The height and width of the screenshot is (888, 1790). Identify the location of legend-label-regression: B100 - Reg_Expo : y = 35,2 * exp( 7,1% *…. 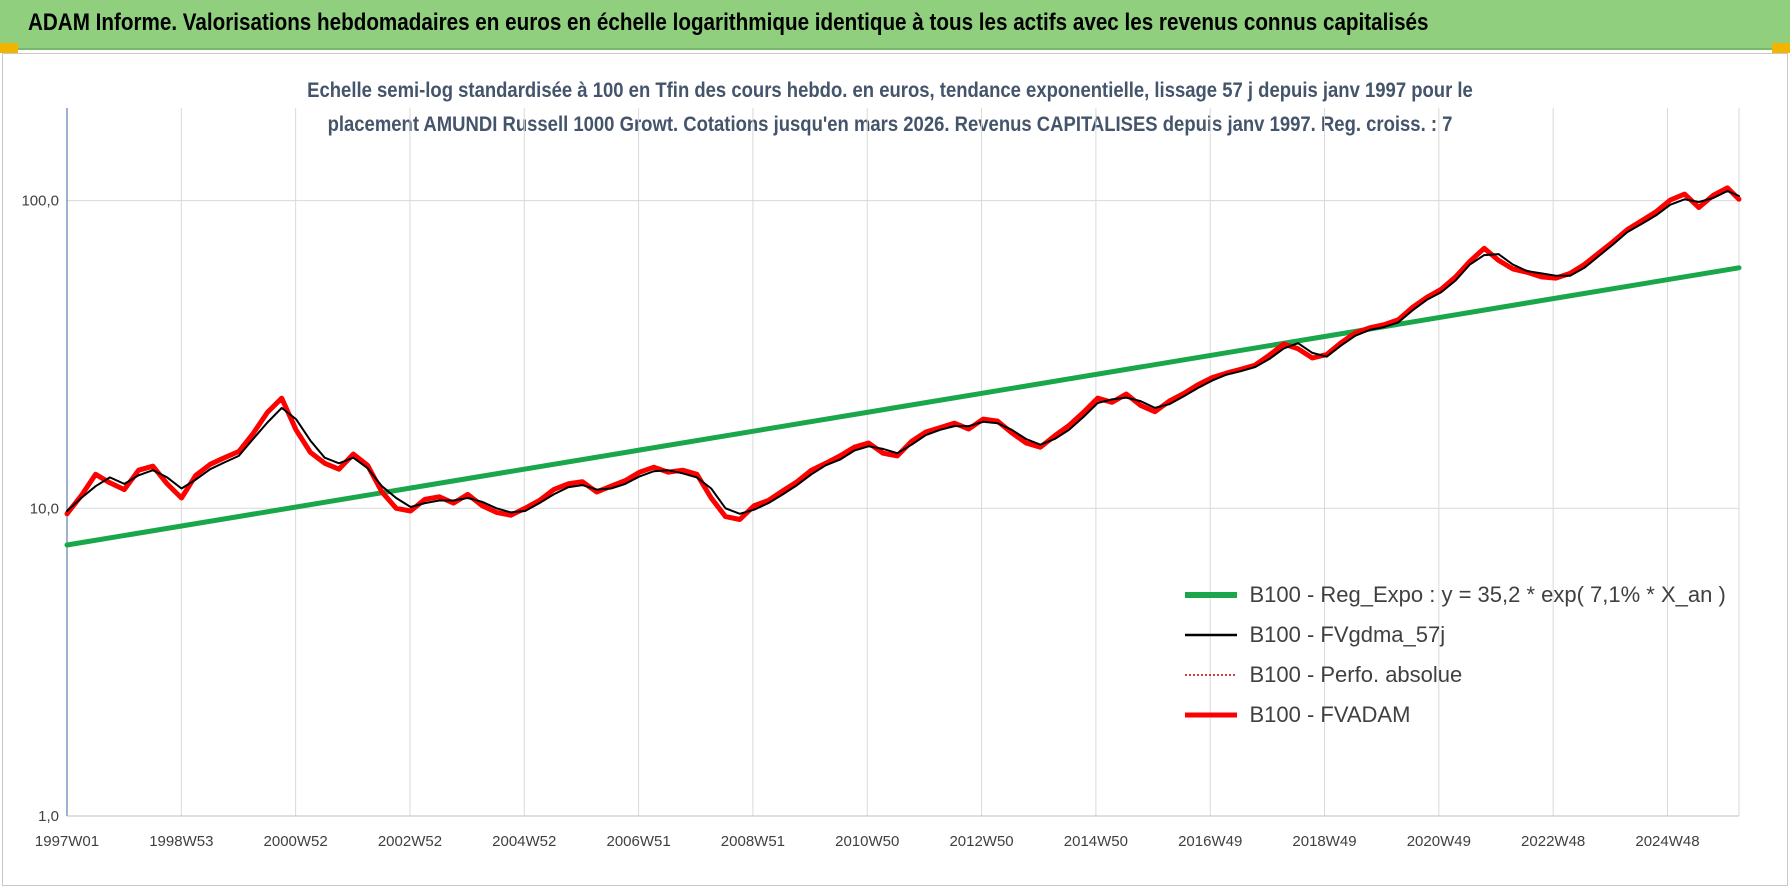
(1487, 594).